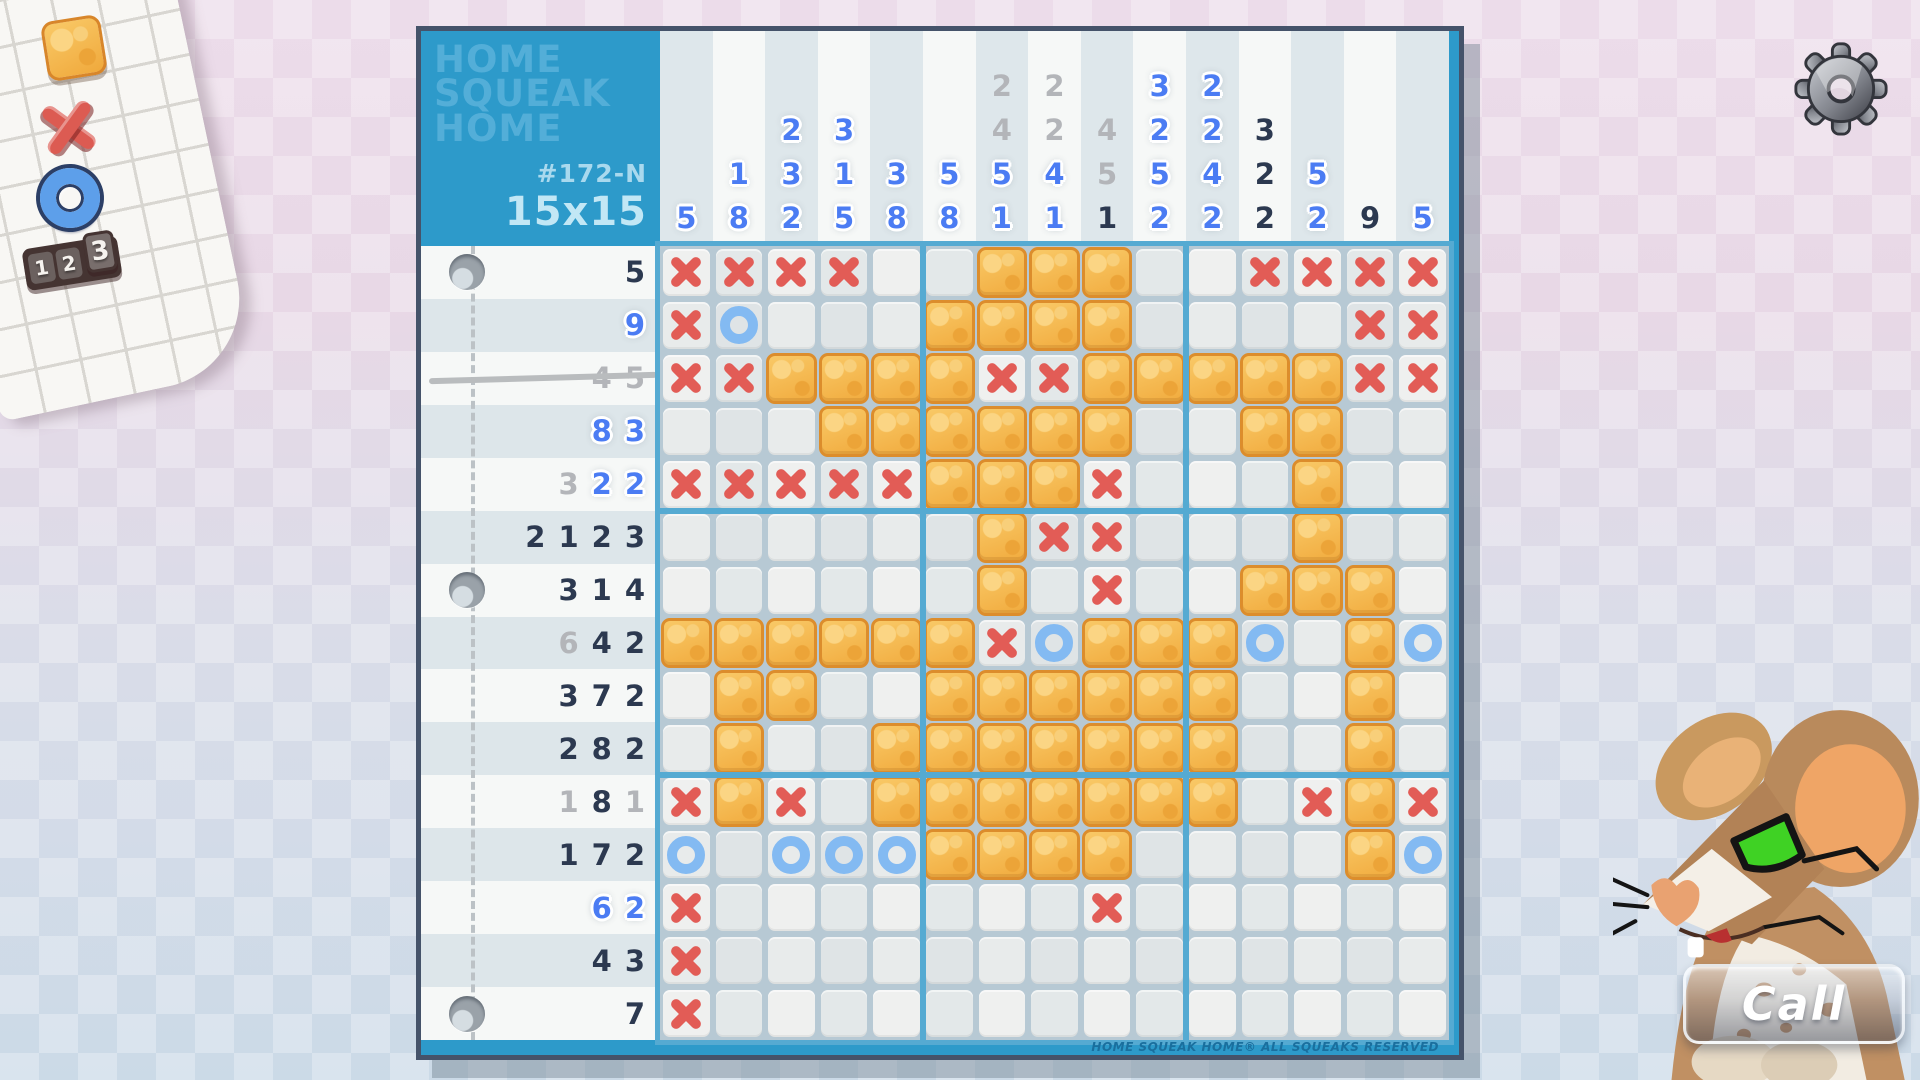  I want to click on call-button: Call, so click(1794, 1004).